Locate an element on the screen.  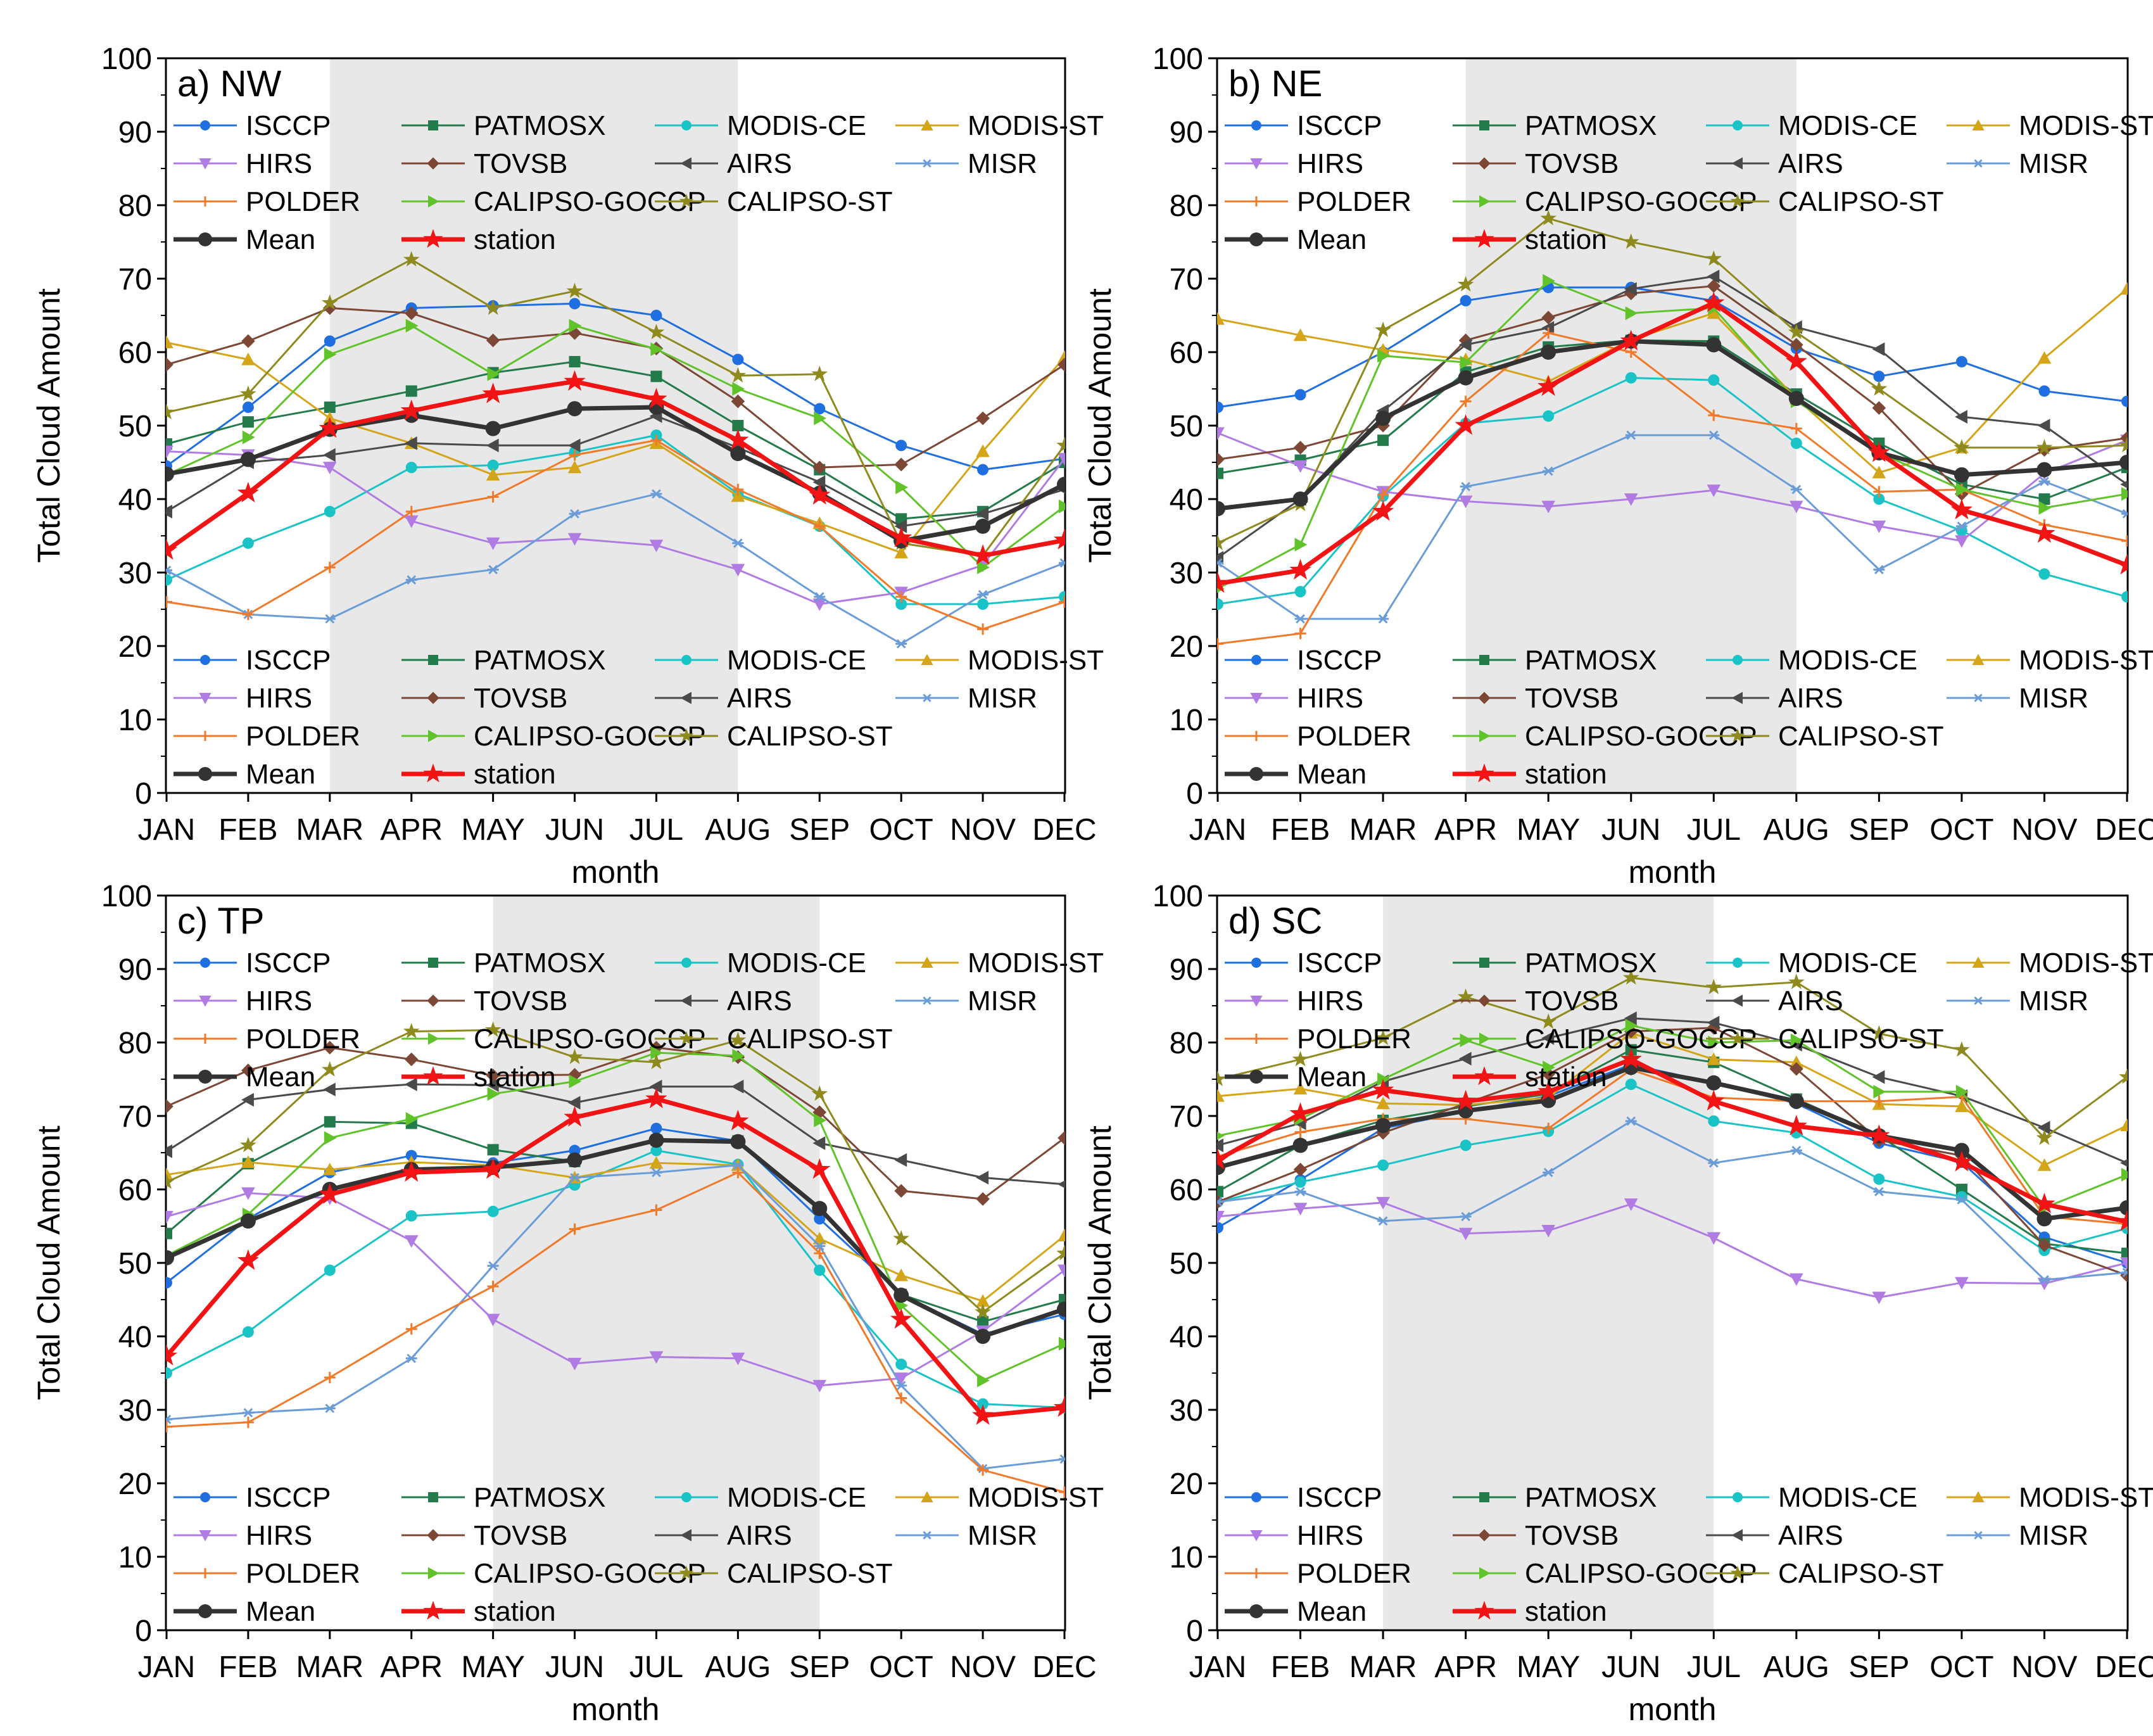
x-tick-label: JAN is located at coordinates (167, 830).